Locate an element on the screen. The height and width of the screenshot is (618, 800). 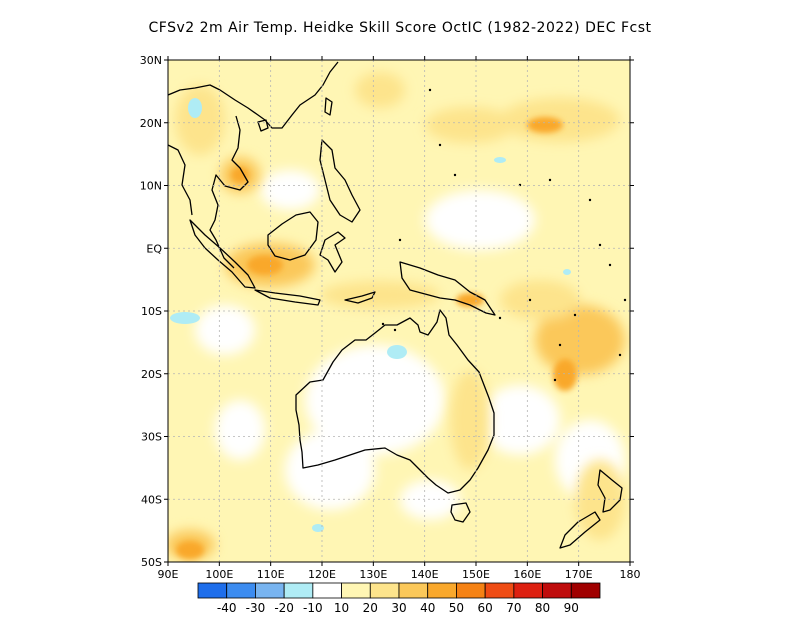
java-coast is located at coordinates (287, 297).